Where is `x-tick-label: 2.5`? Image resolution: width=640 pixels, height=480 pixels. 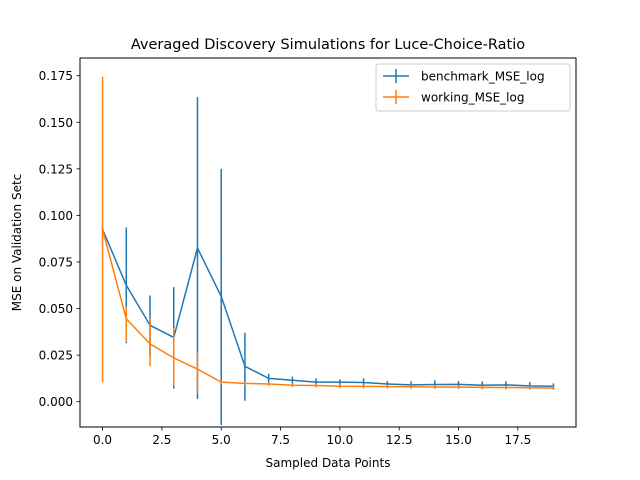
x-tick-label: 2.5 is located at coordinates (161, 440).